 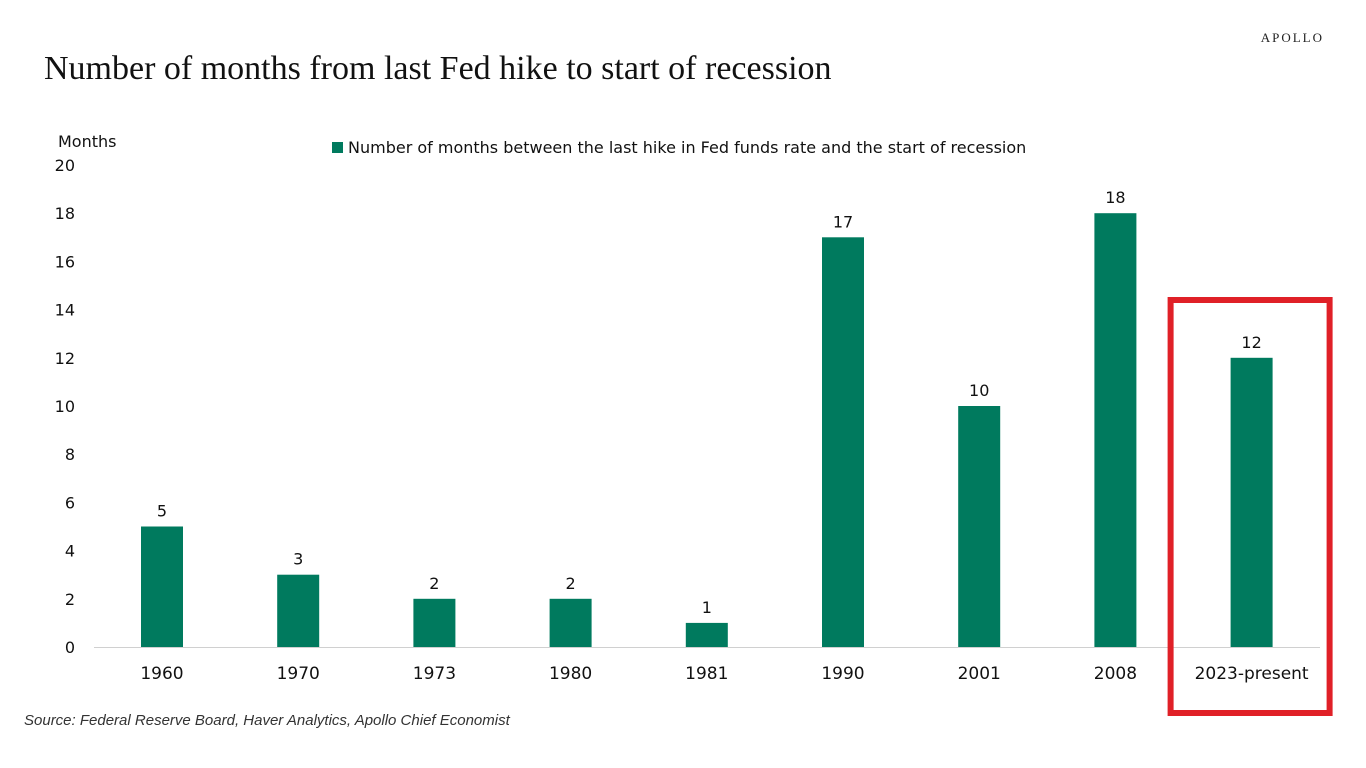 I want to click on y-tick-label: 6, so click(x=70, y=502).